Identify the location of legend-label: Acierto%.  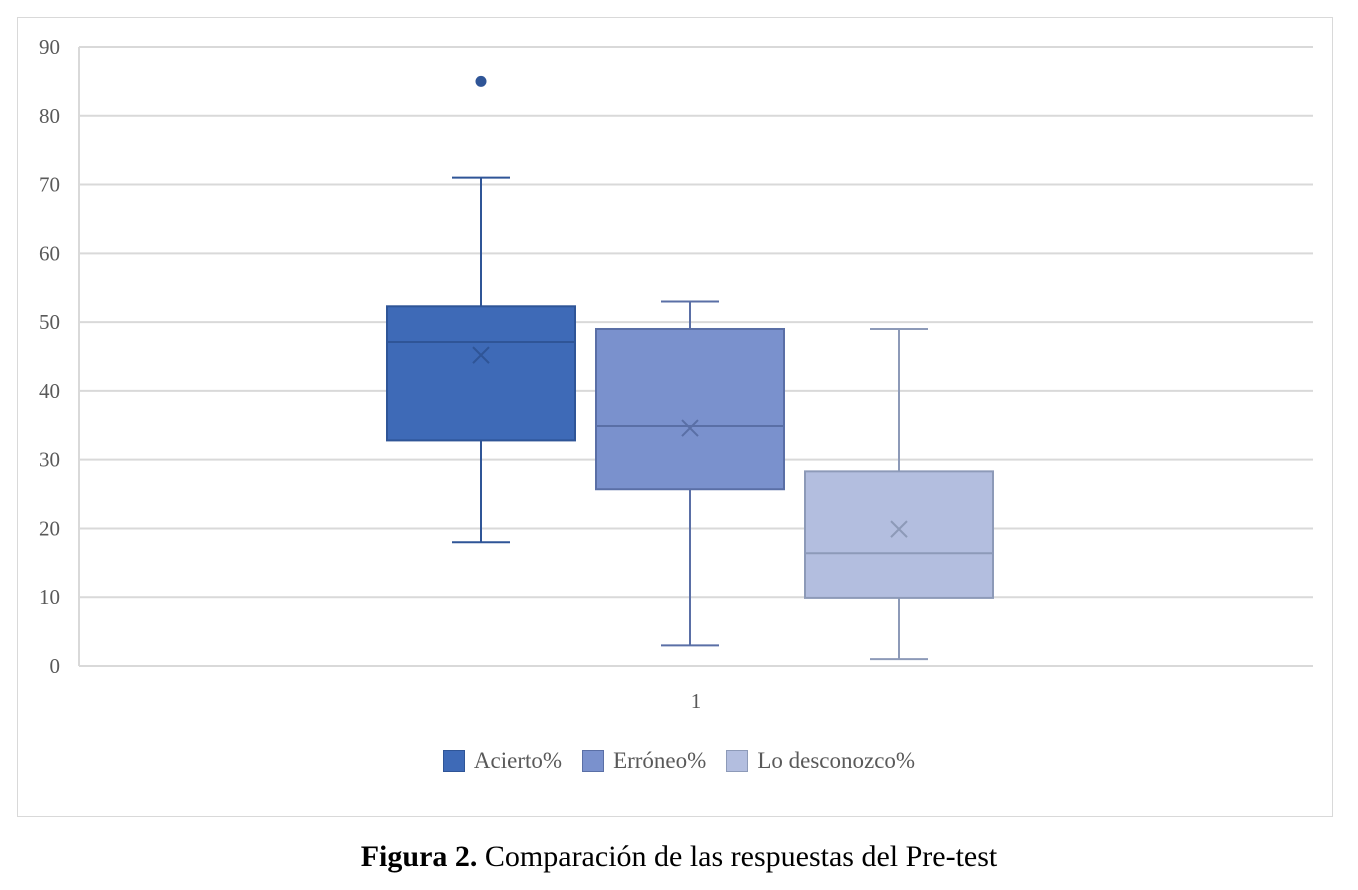
(518, 760).